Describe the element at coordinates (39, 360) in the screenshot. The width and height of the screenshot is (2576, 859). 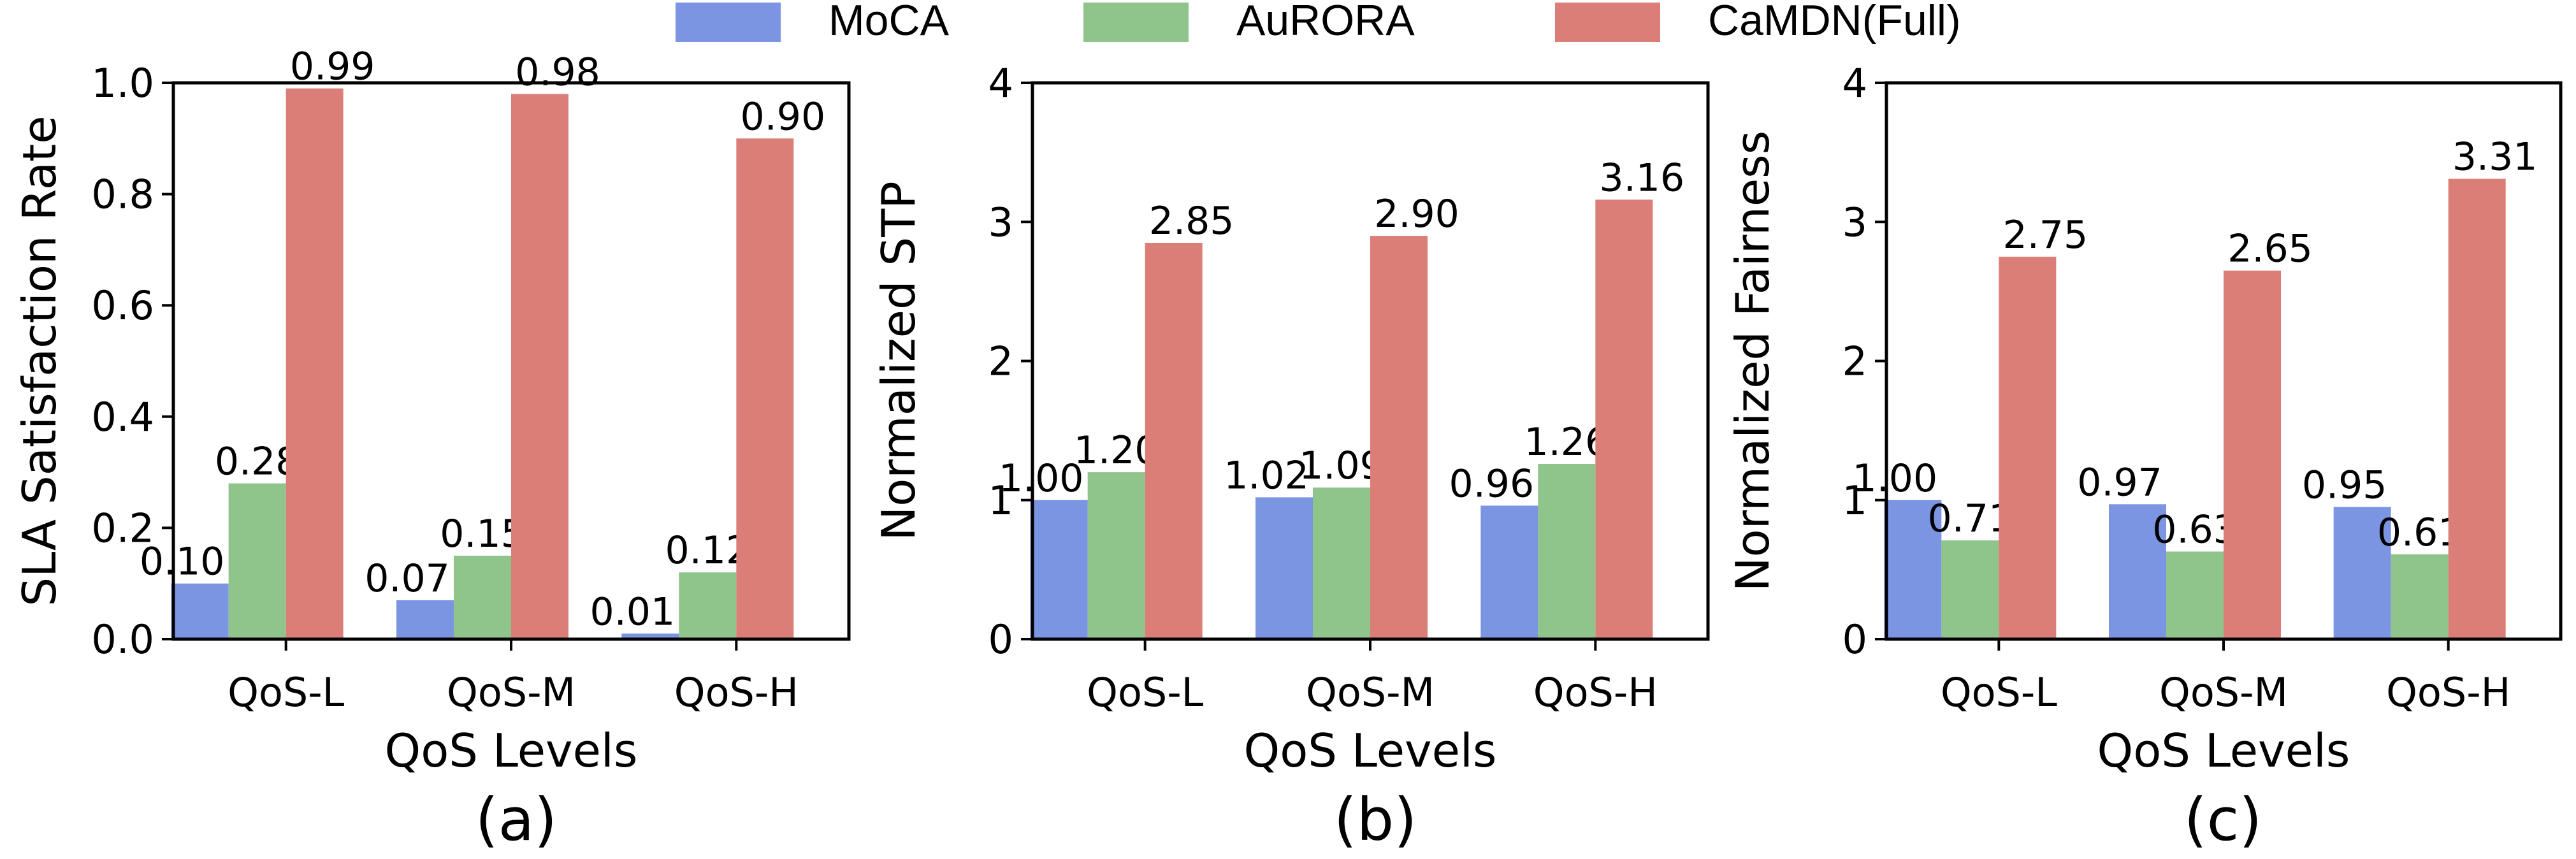
I see `y-axis-label: SLA Satisfaction Rate` at that location.